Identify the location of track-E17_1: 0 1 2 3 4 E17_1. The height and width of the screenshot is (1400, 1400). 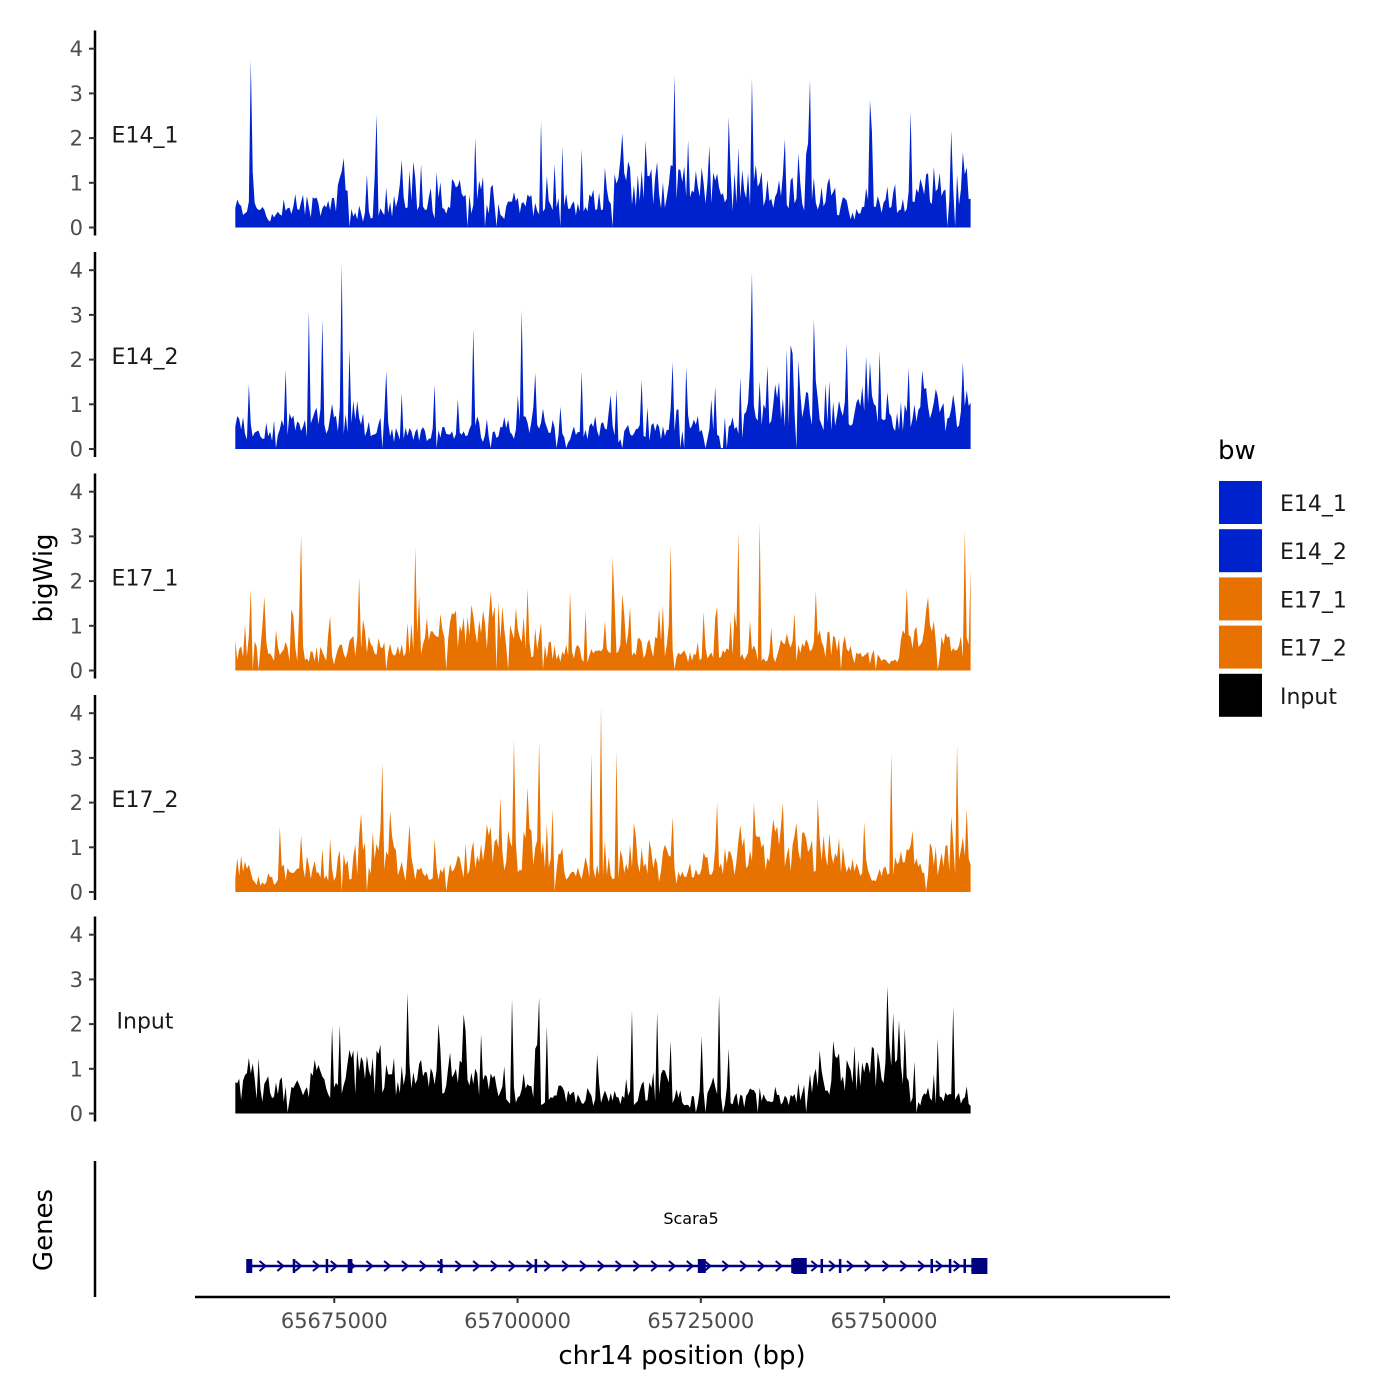
(520, 578).